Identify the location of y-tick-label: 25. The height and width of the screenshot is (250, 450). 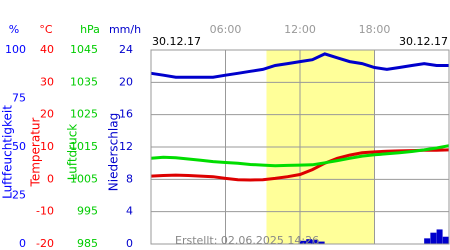
(19, 195).